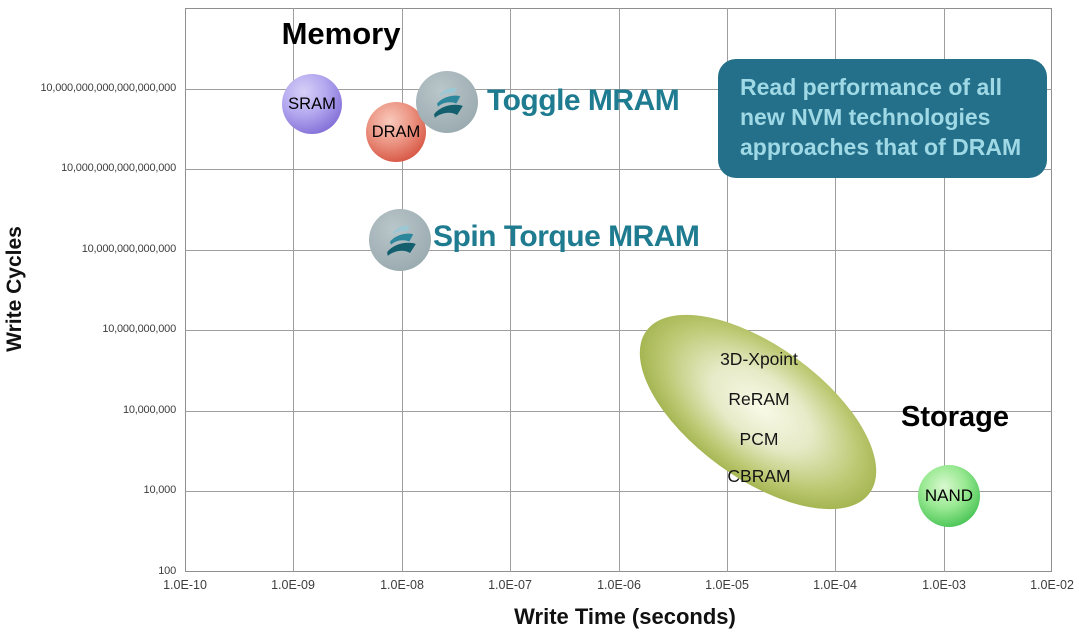 The height and width of the screenshot is (640, 1079). Describe the element at coordinates (1052, 585) in the screenshot. I see `x-axis-tick-label: 1.0E-02` at that location.